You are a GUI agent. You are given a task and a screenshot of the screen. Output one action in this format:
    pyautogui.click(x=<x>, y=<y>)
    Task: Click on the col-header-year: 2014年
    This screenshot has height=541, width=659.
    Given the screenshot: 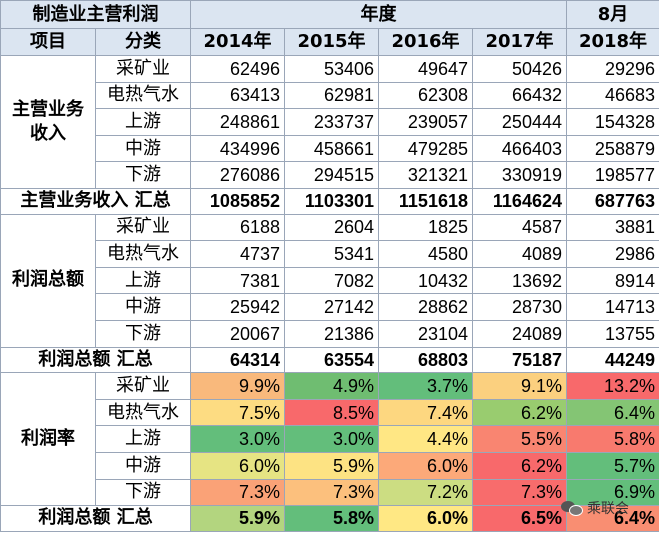 What is the action you would take?
    pyautogui.click(x=237, y=42)
    